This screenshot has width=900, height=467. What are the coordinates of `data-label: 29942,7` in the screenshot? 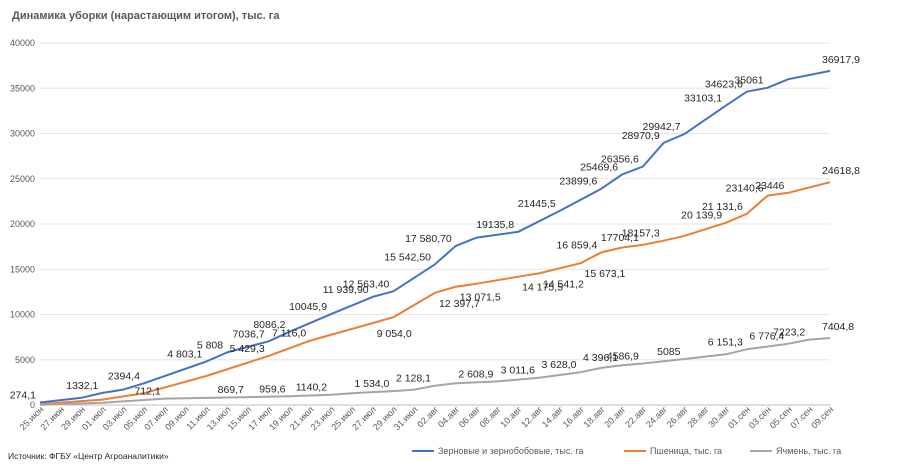 It's located at (662, 127).